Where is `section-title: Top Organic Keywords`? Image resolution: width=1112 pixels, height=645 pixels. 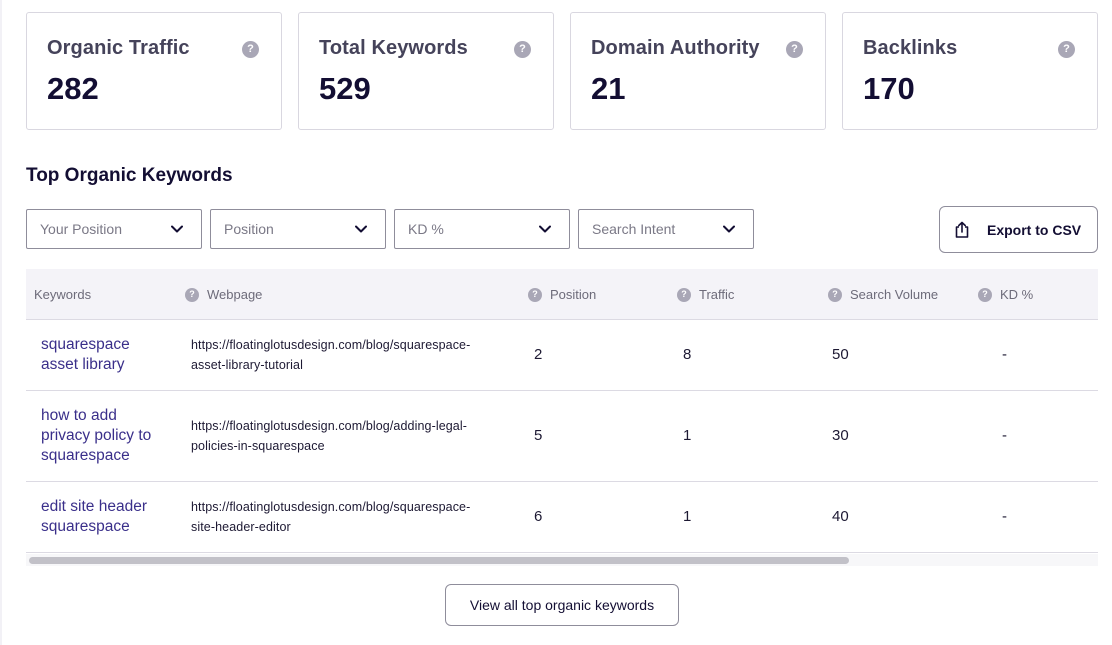
section-title: Top Organic Keywords is located at coordinates (129, 175).